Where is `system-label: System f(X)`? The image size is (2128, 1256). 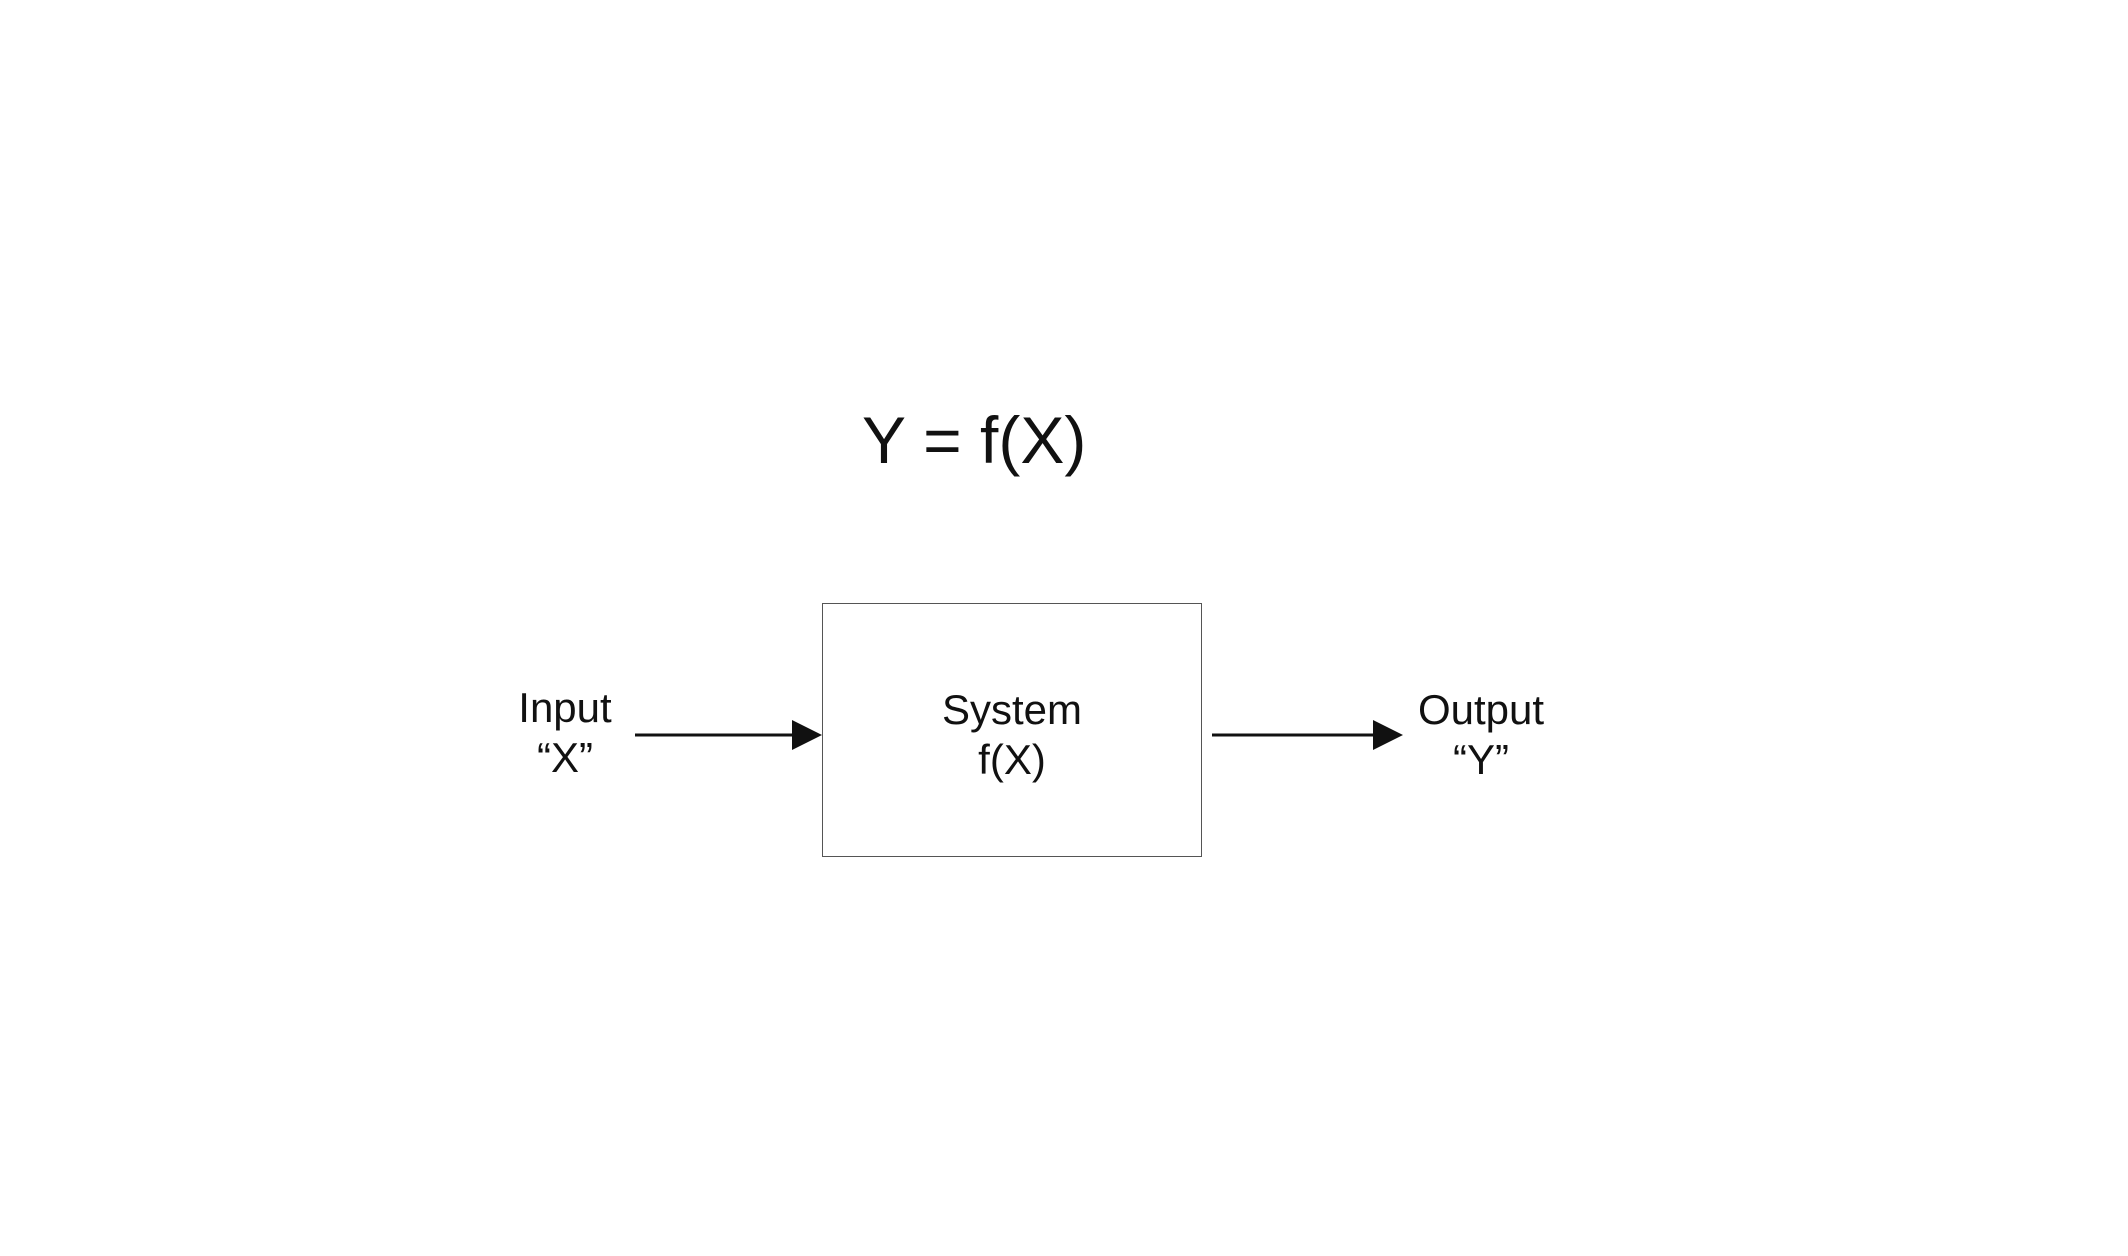
system-label: System f(X) is located at coordinates (1012, 735).